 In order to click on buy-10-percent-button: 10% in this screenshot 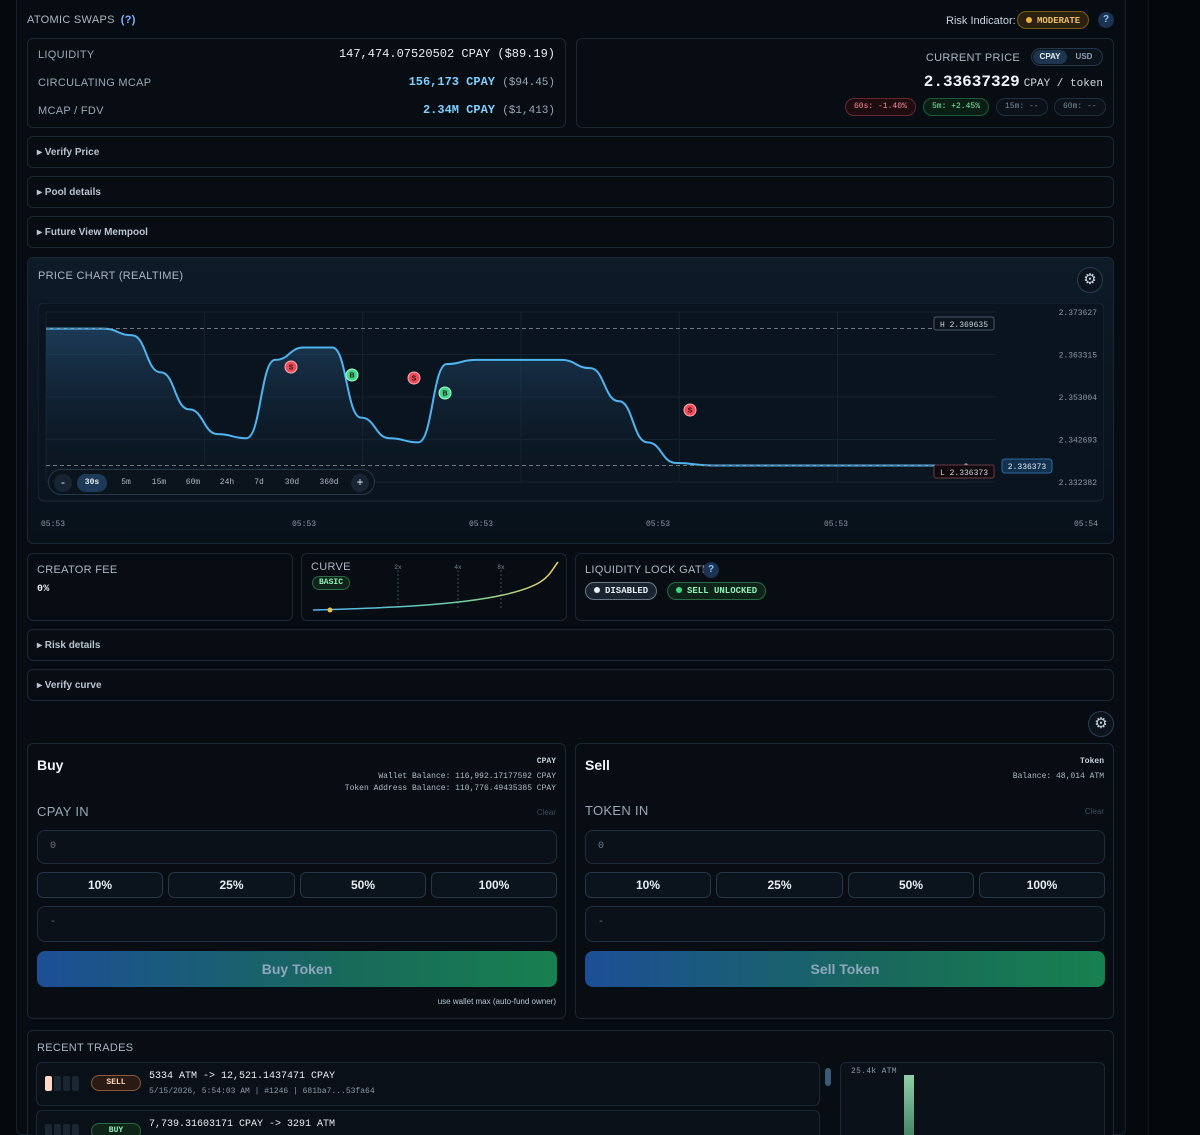, I will do `click(100, 885)`.